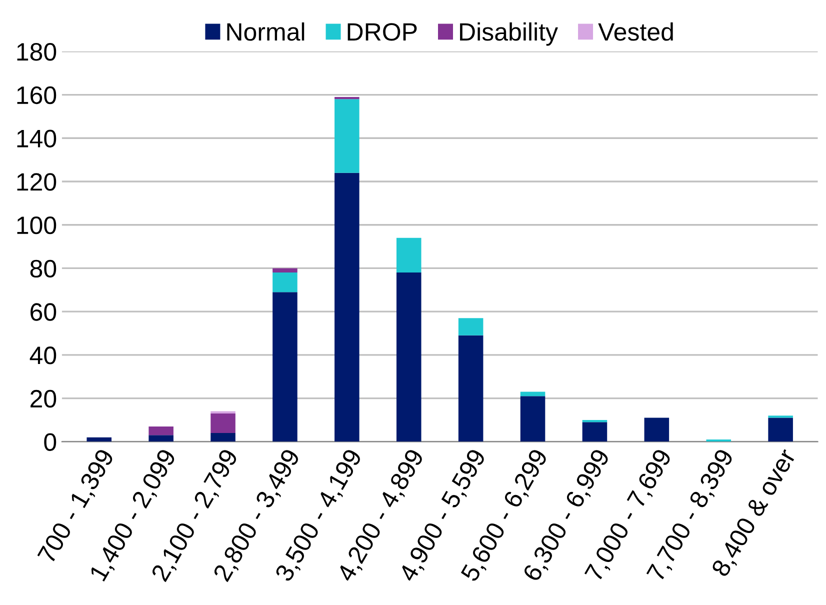 The image size is (826, 605). What do you see at coordinates (43, 269) in the screenshot?
I see `y-tick-label: 80` at bounding box center [43, 269].